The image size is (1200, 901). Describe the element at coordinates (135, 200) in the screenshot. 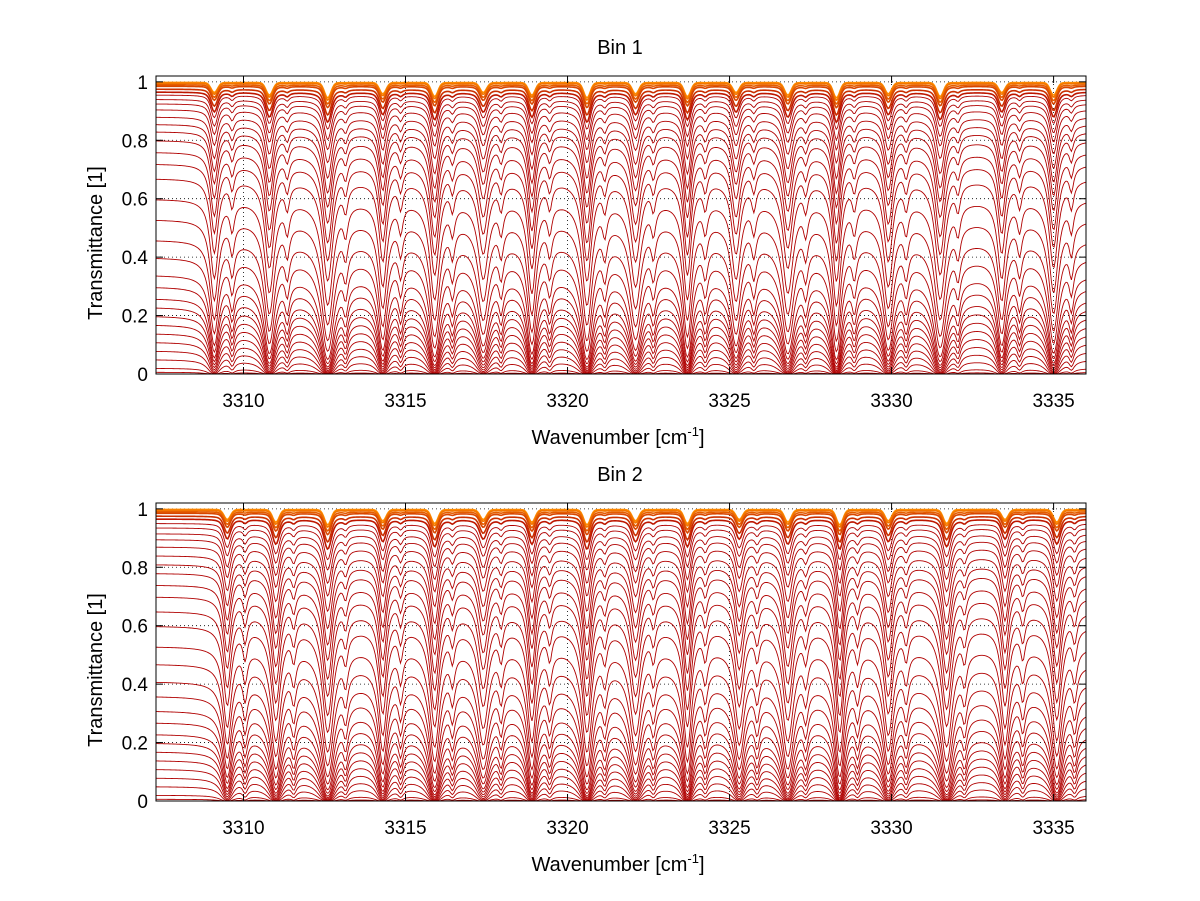

I see `y-tick-label: 0.6` at that location.